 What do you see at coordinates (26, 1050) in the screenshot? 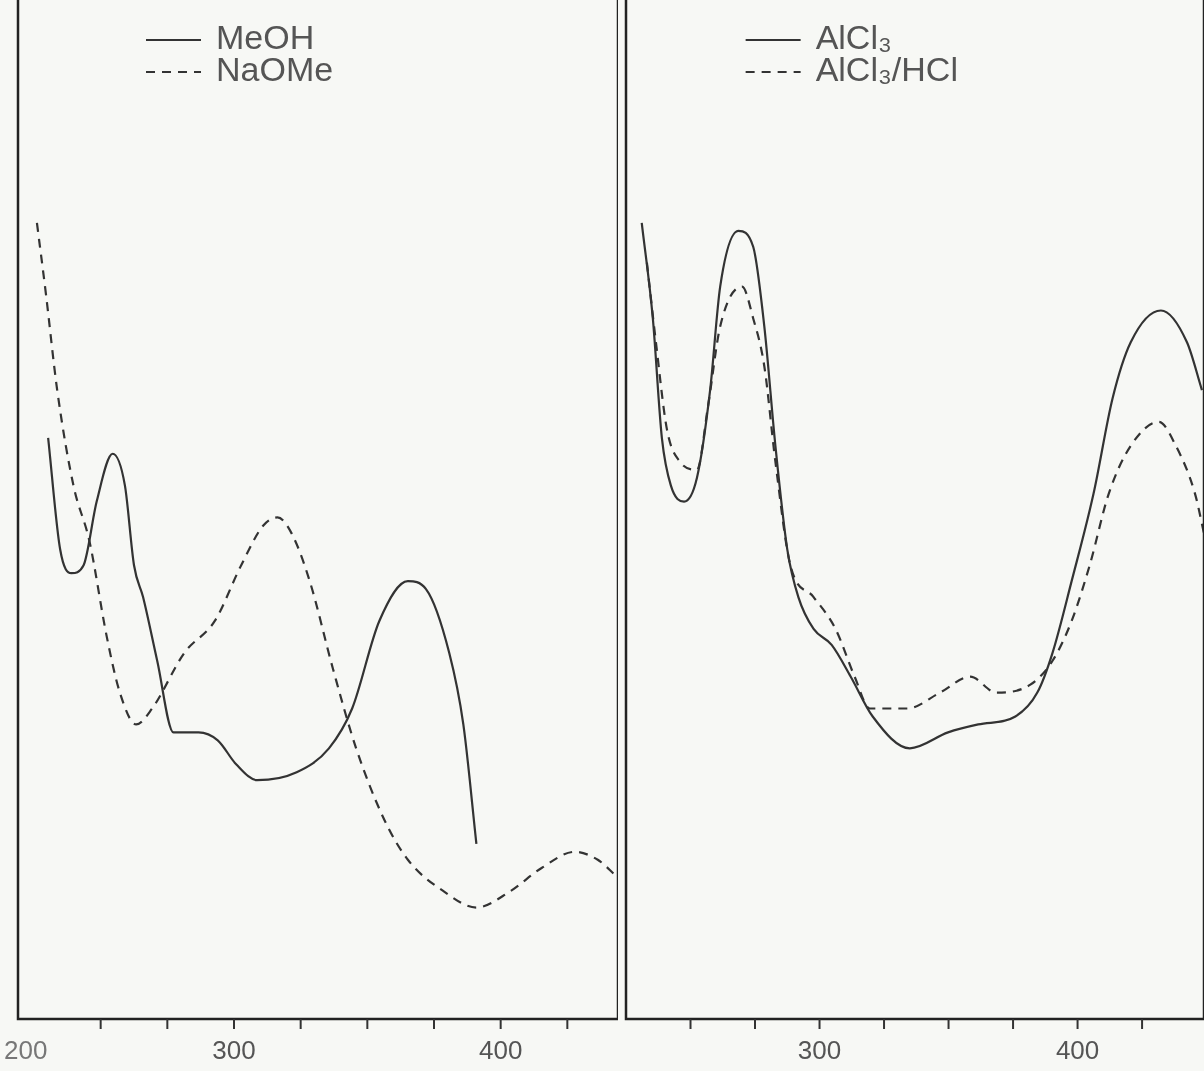
I see `text: 200` at bounding box center [26, 1050].